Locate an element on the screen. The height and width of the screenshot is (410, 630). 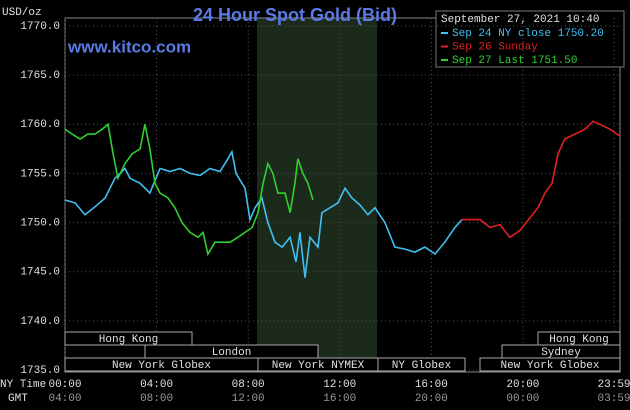
legend-label: Sep 24 NY close 1750.20 is located at coordinates (528, 34).